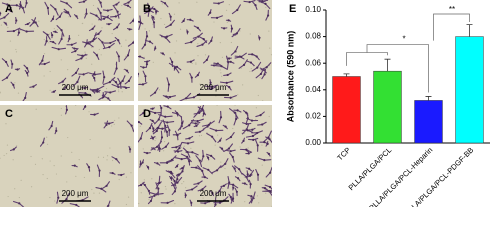 The image size is (500, 240). I want to click on scale-bar-label: 200 μm, so click(213, 193).